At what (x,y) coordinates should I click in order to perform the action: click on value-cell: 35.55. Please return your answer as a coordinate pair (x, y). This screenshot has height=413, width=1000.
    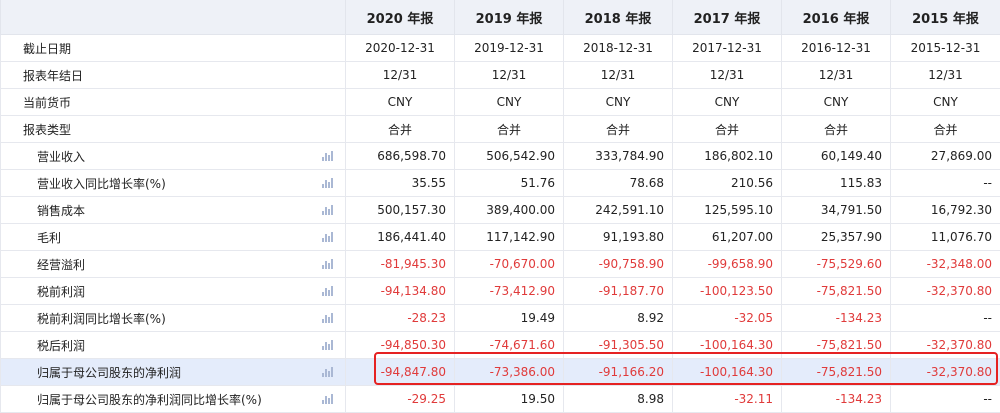
    Looking at the image, I should click on (400, 183).